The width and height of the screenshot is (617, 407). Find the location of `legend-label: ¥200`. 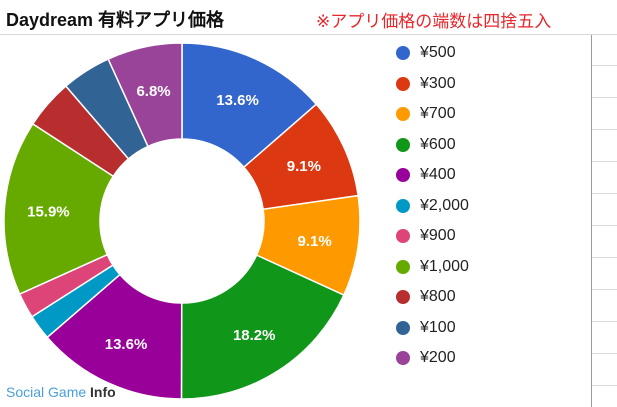

legend-label: ¥200 is located at coordinates (438, 358).